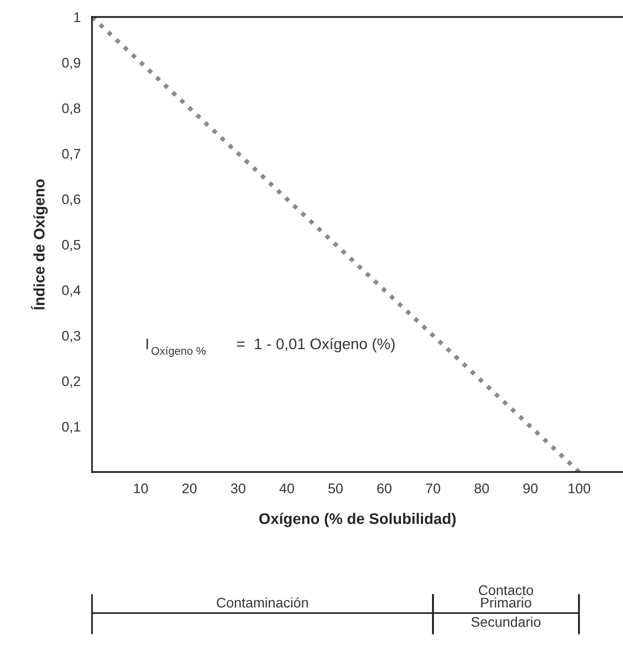 This screenshot has width=623, height=646. Describe the element at coordinates (71, 64) in the screenshot. I see `y-tick-label: 0,9` at that location.